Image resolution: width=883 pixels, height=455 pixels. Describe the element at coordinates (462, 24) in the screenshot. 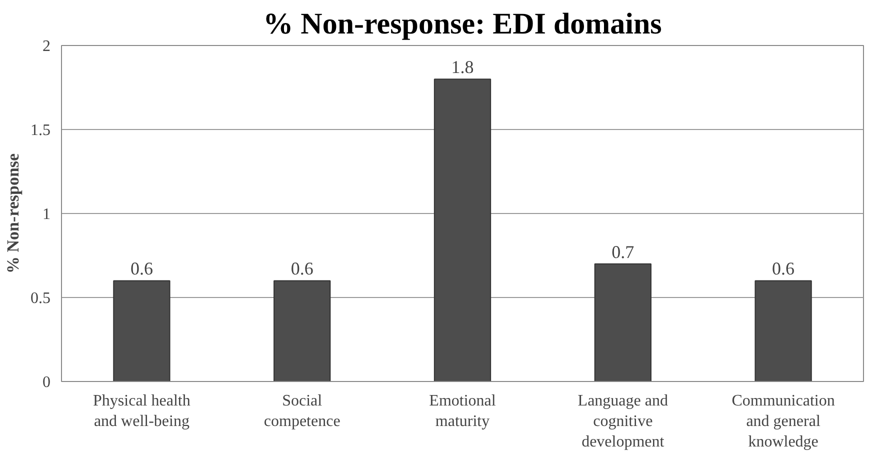

I see `chart-title: % Non-response: EDI domains` at that location.